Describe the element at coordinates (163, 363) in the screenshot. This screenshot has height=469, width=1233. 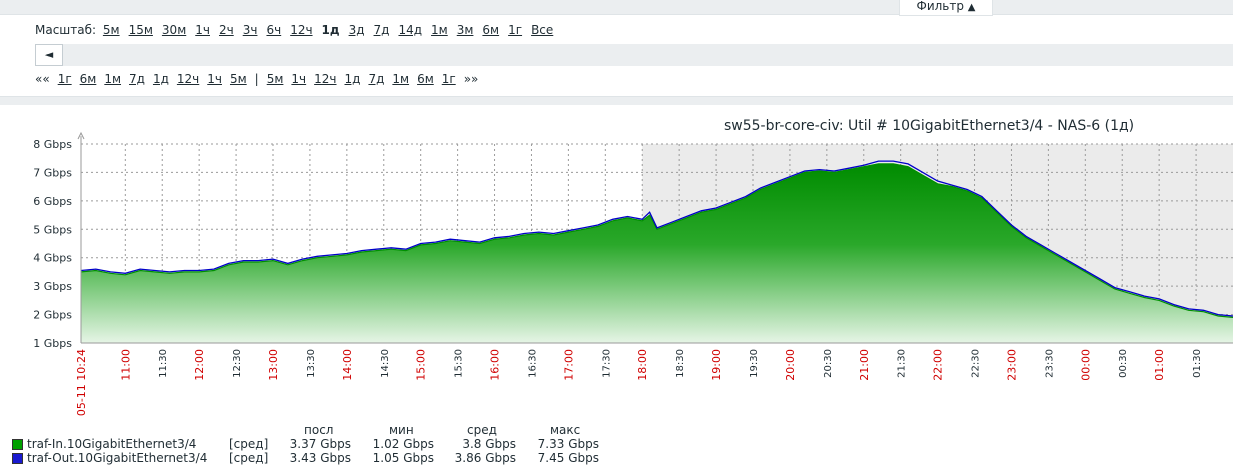
I see `x-tick-label: 11:30` at that location.